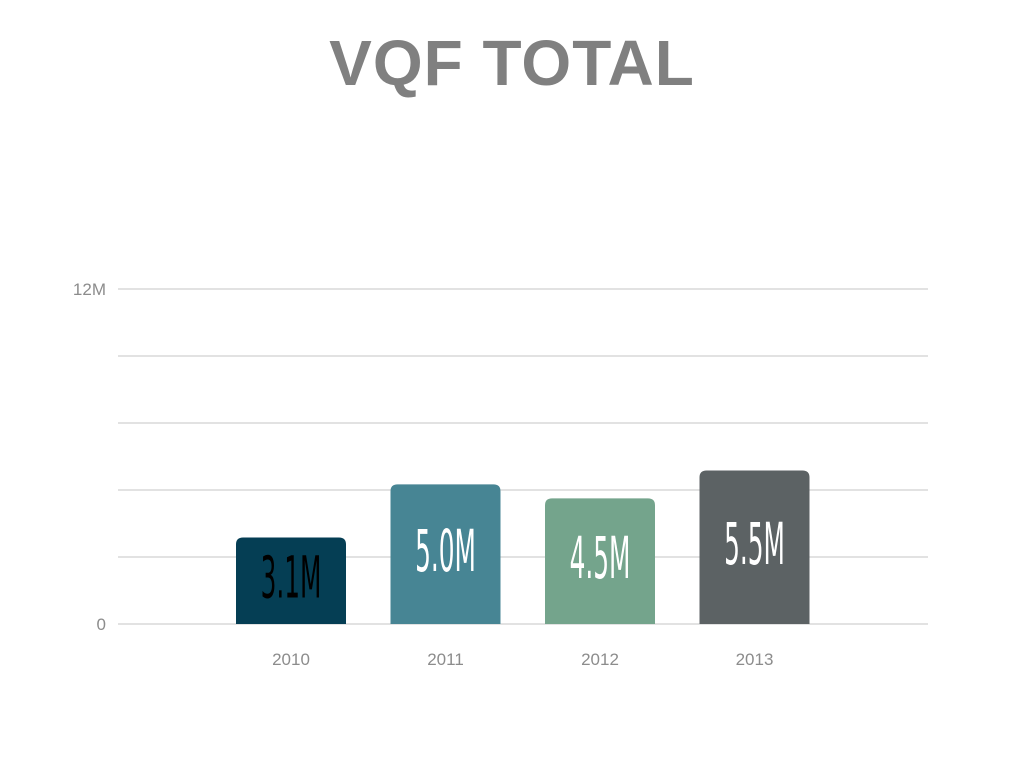 The width and height of the screenshot is (1024, 768). I want to click on bars, so click(523, 547).